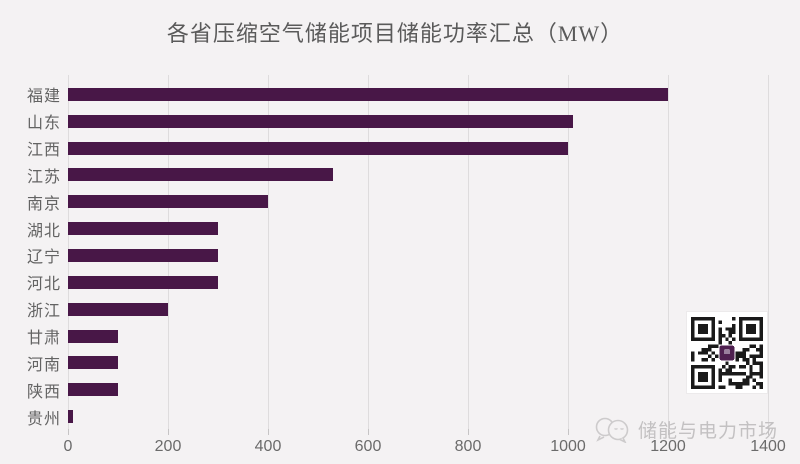 The height and width of the screenshot is (464, 800). I want to click on category-label: 福建, so click(43, 97).